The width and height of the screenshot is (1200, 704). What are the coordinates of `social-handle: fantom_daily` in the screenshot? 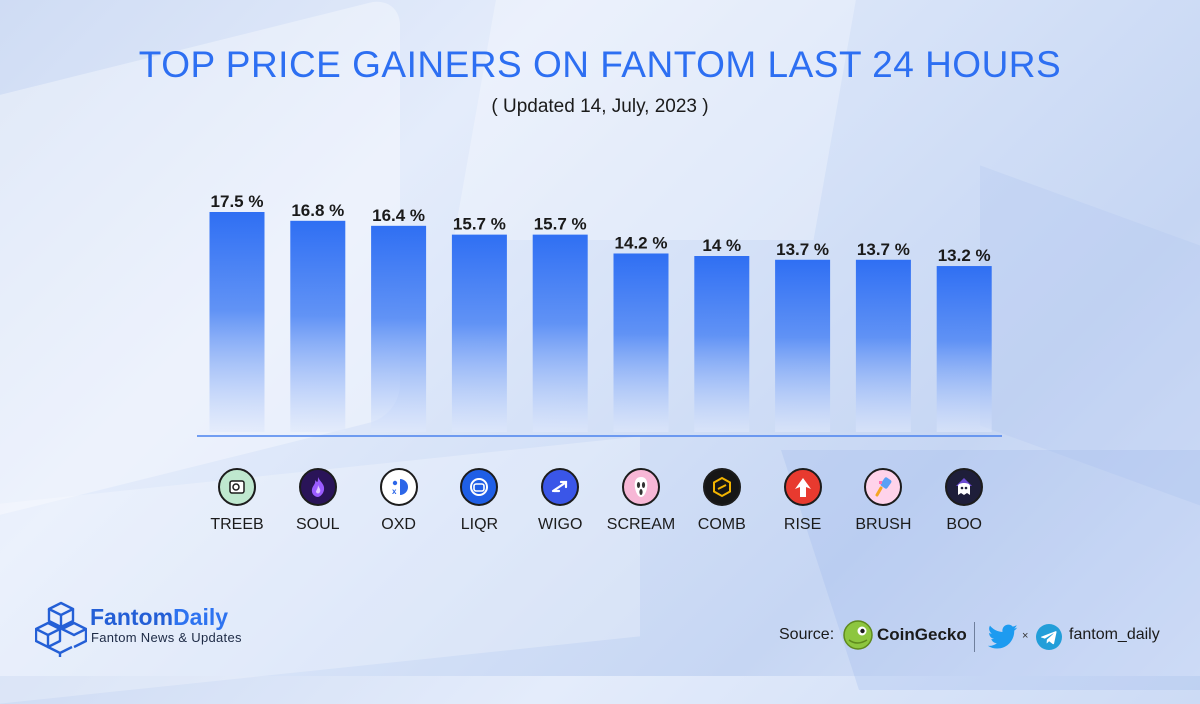 It's located at (1114, 634).